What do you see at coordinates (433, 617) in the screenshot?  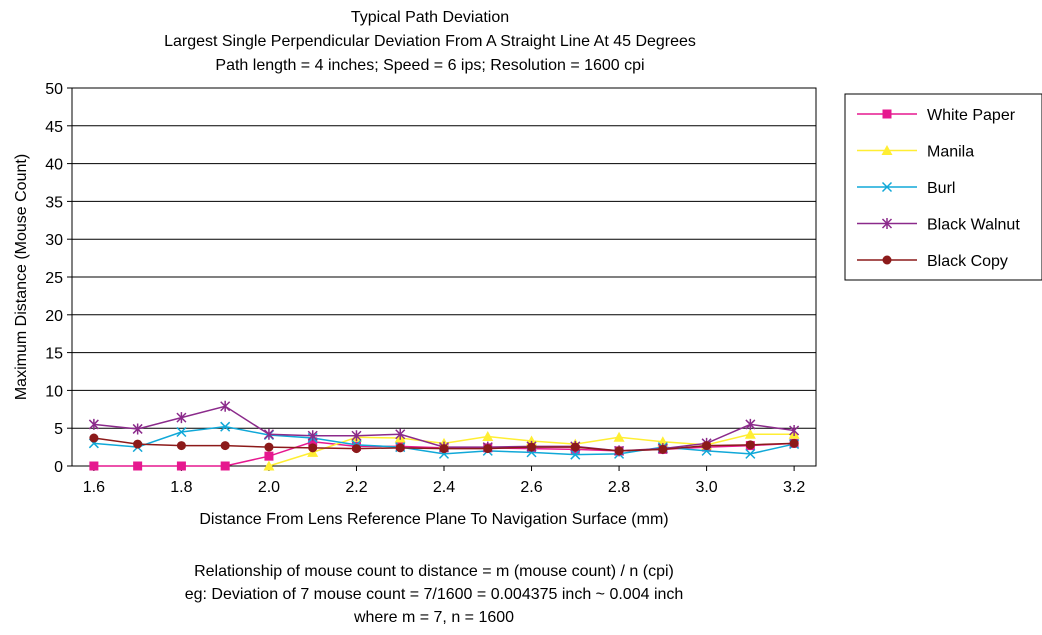 I see `footnote-line-3: where m = 7, n = 1600` at bounding box center [433, 617].